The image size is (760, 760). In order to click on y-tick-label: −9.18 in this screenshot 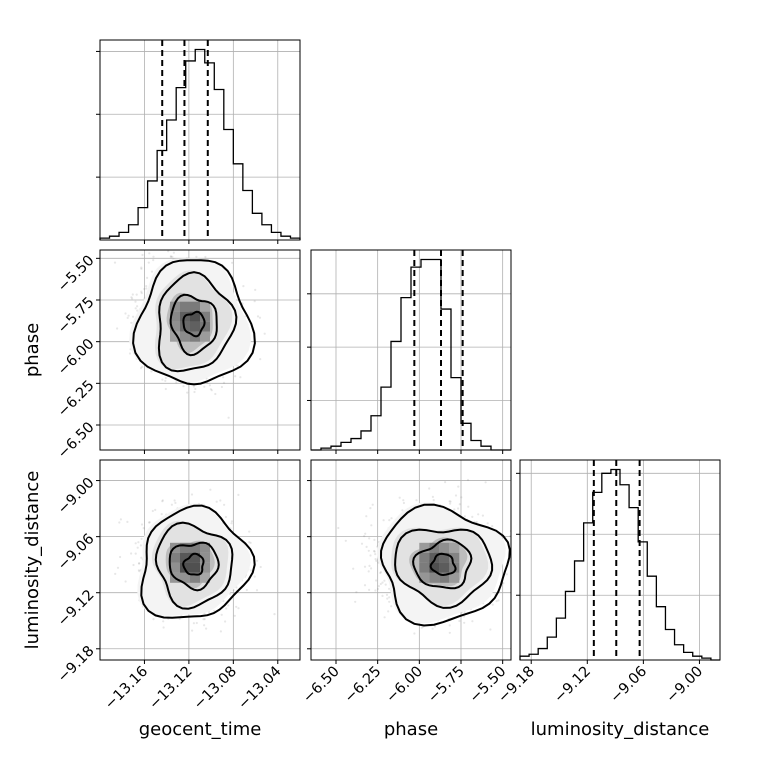, I will do `click(76, 664)`.